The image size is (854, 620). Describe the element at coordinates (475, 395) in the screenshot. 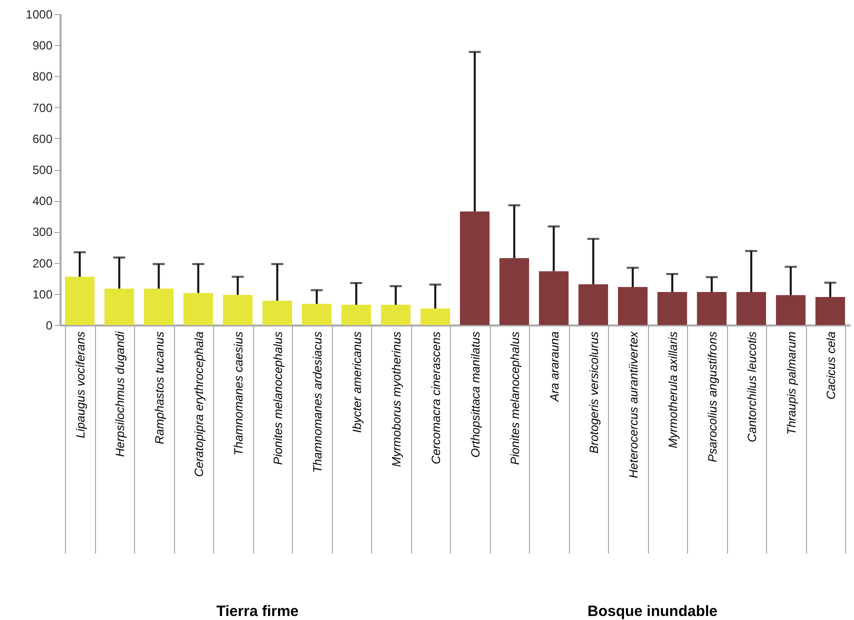

I see `x-tick-label: Orthopsittaca manilatus` at that location.